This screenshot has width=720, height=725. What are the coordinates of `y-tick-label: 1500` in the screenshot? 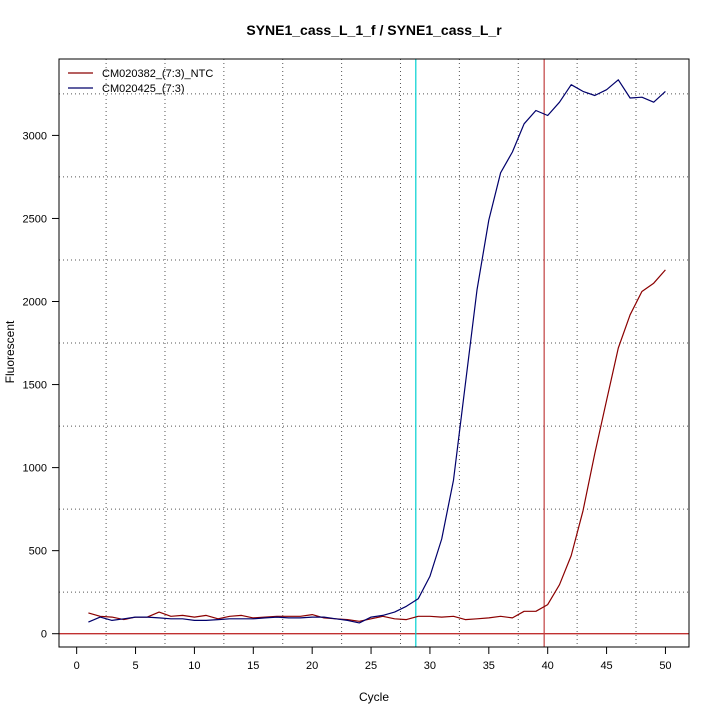 It's located at (35, 386).